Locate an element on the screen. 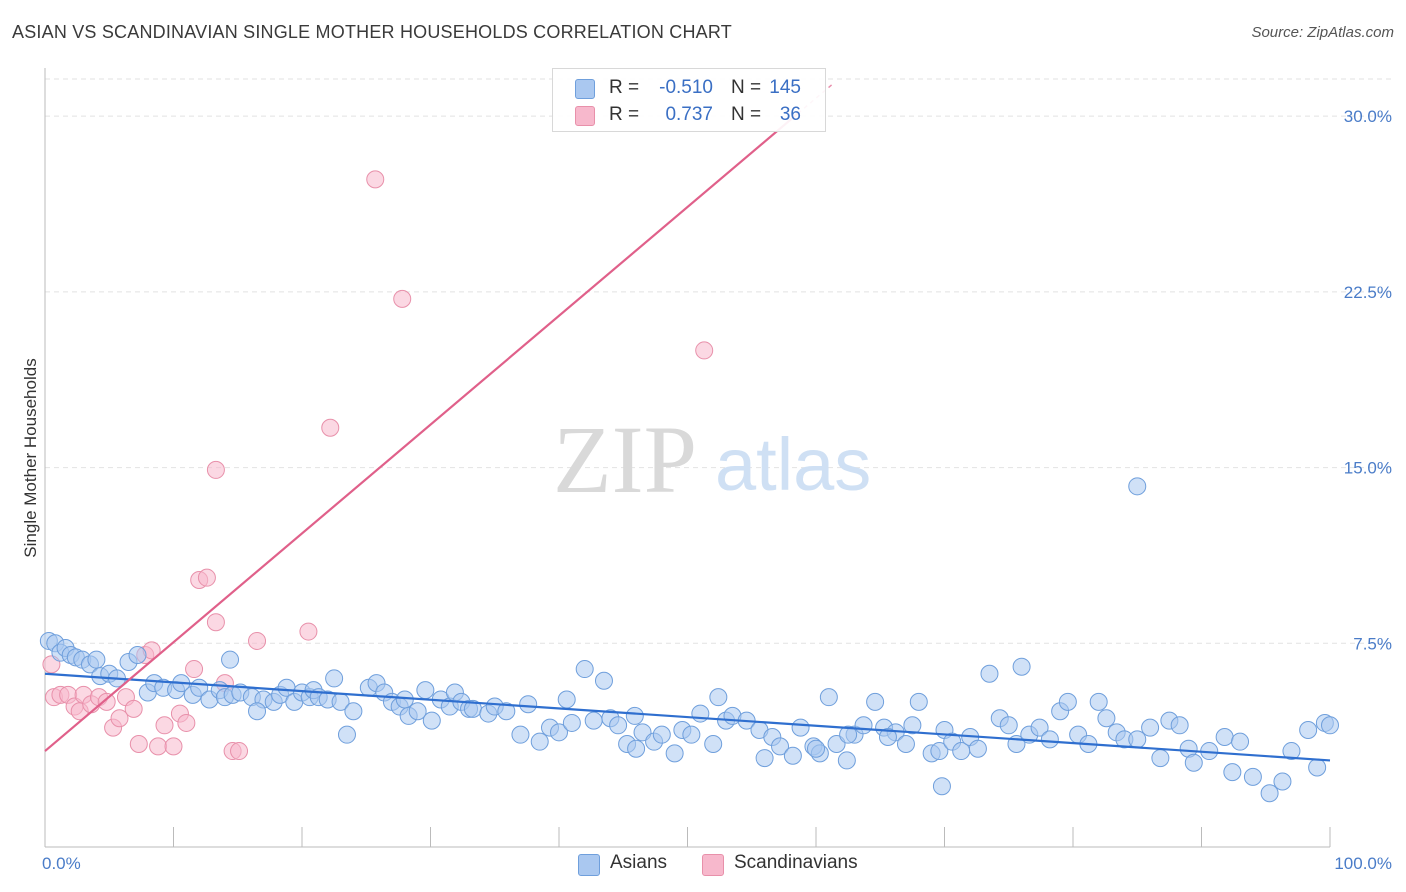 The image size is (1406, 892). y-tick-label: 30.0% is located at coordinates (1368, 116).